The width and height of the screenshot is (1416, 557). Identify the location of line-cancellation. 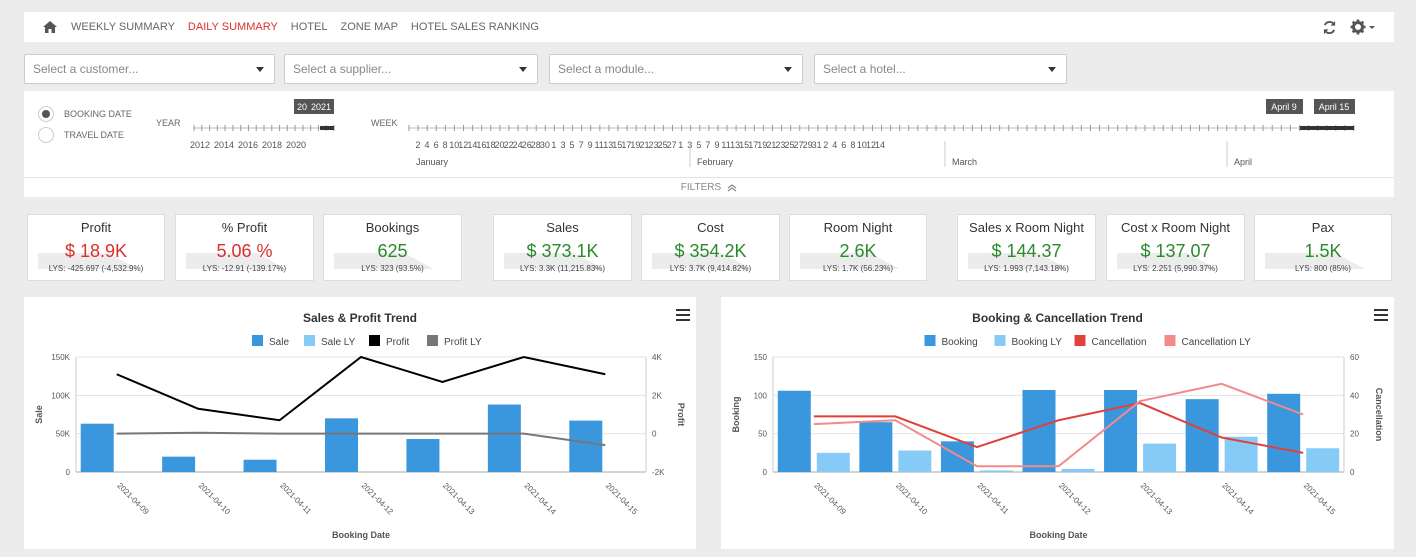
(1058, 427).